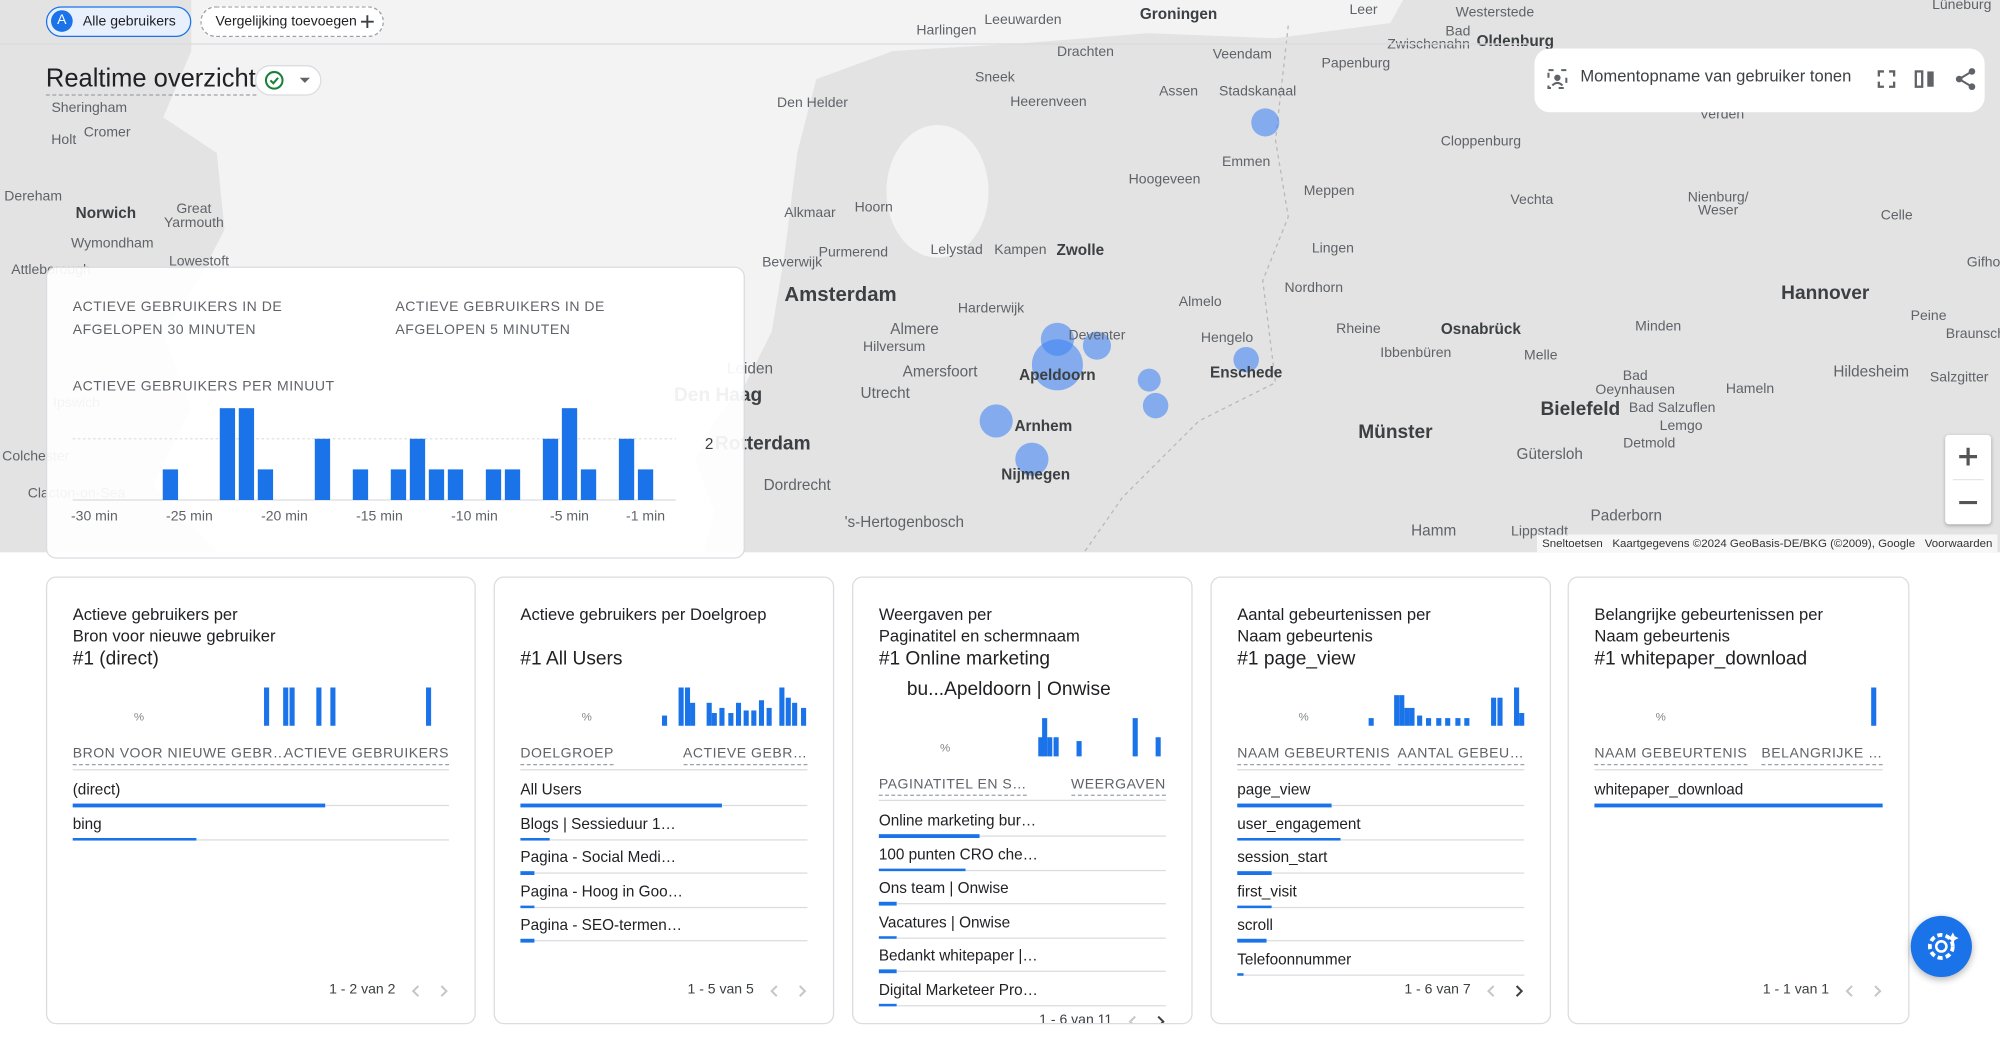  I want to click on chart-title: ACTIEVE GEBRUIKERS PER MINUUT, so click(203, 386).